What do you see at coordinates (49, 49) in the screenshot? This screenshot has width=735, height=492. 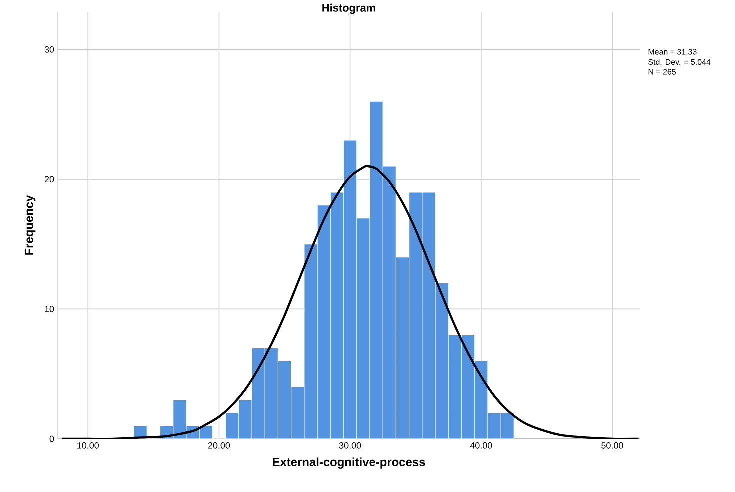 I see `y-tick-label: 30` at bounding box center [49, 49].